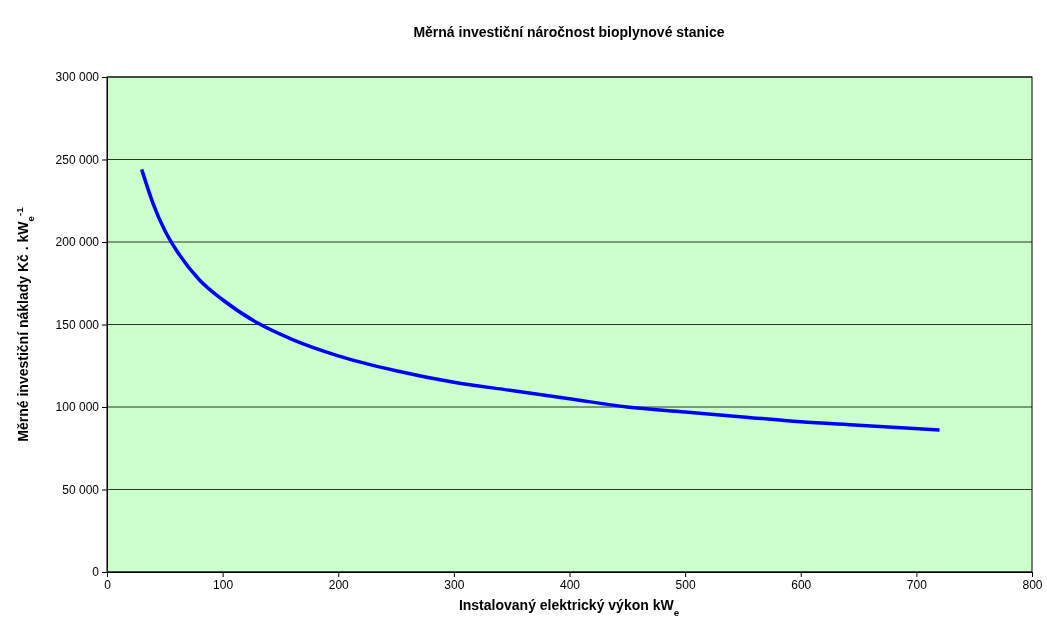  I want to click on x-tick-label: 300, so click(454, 584).